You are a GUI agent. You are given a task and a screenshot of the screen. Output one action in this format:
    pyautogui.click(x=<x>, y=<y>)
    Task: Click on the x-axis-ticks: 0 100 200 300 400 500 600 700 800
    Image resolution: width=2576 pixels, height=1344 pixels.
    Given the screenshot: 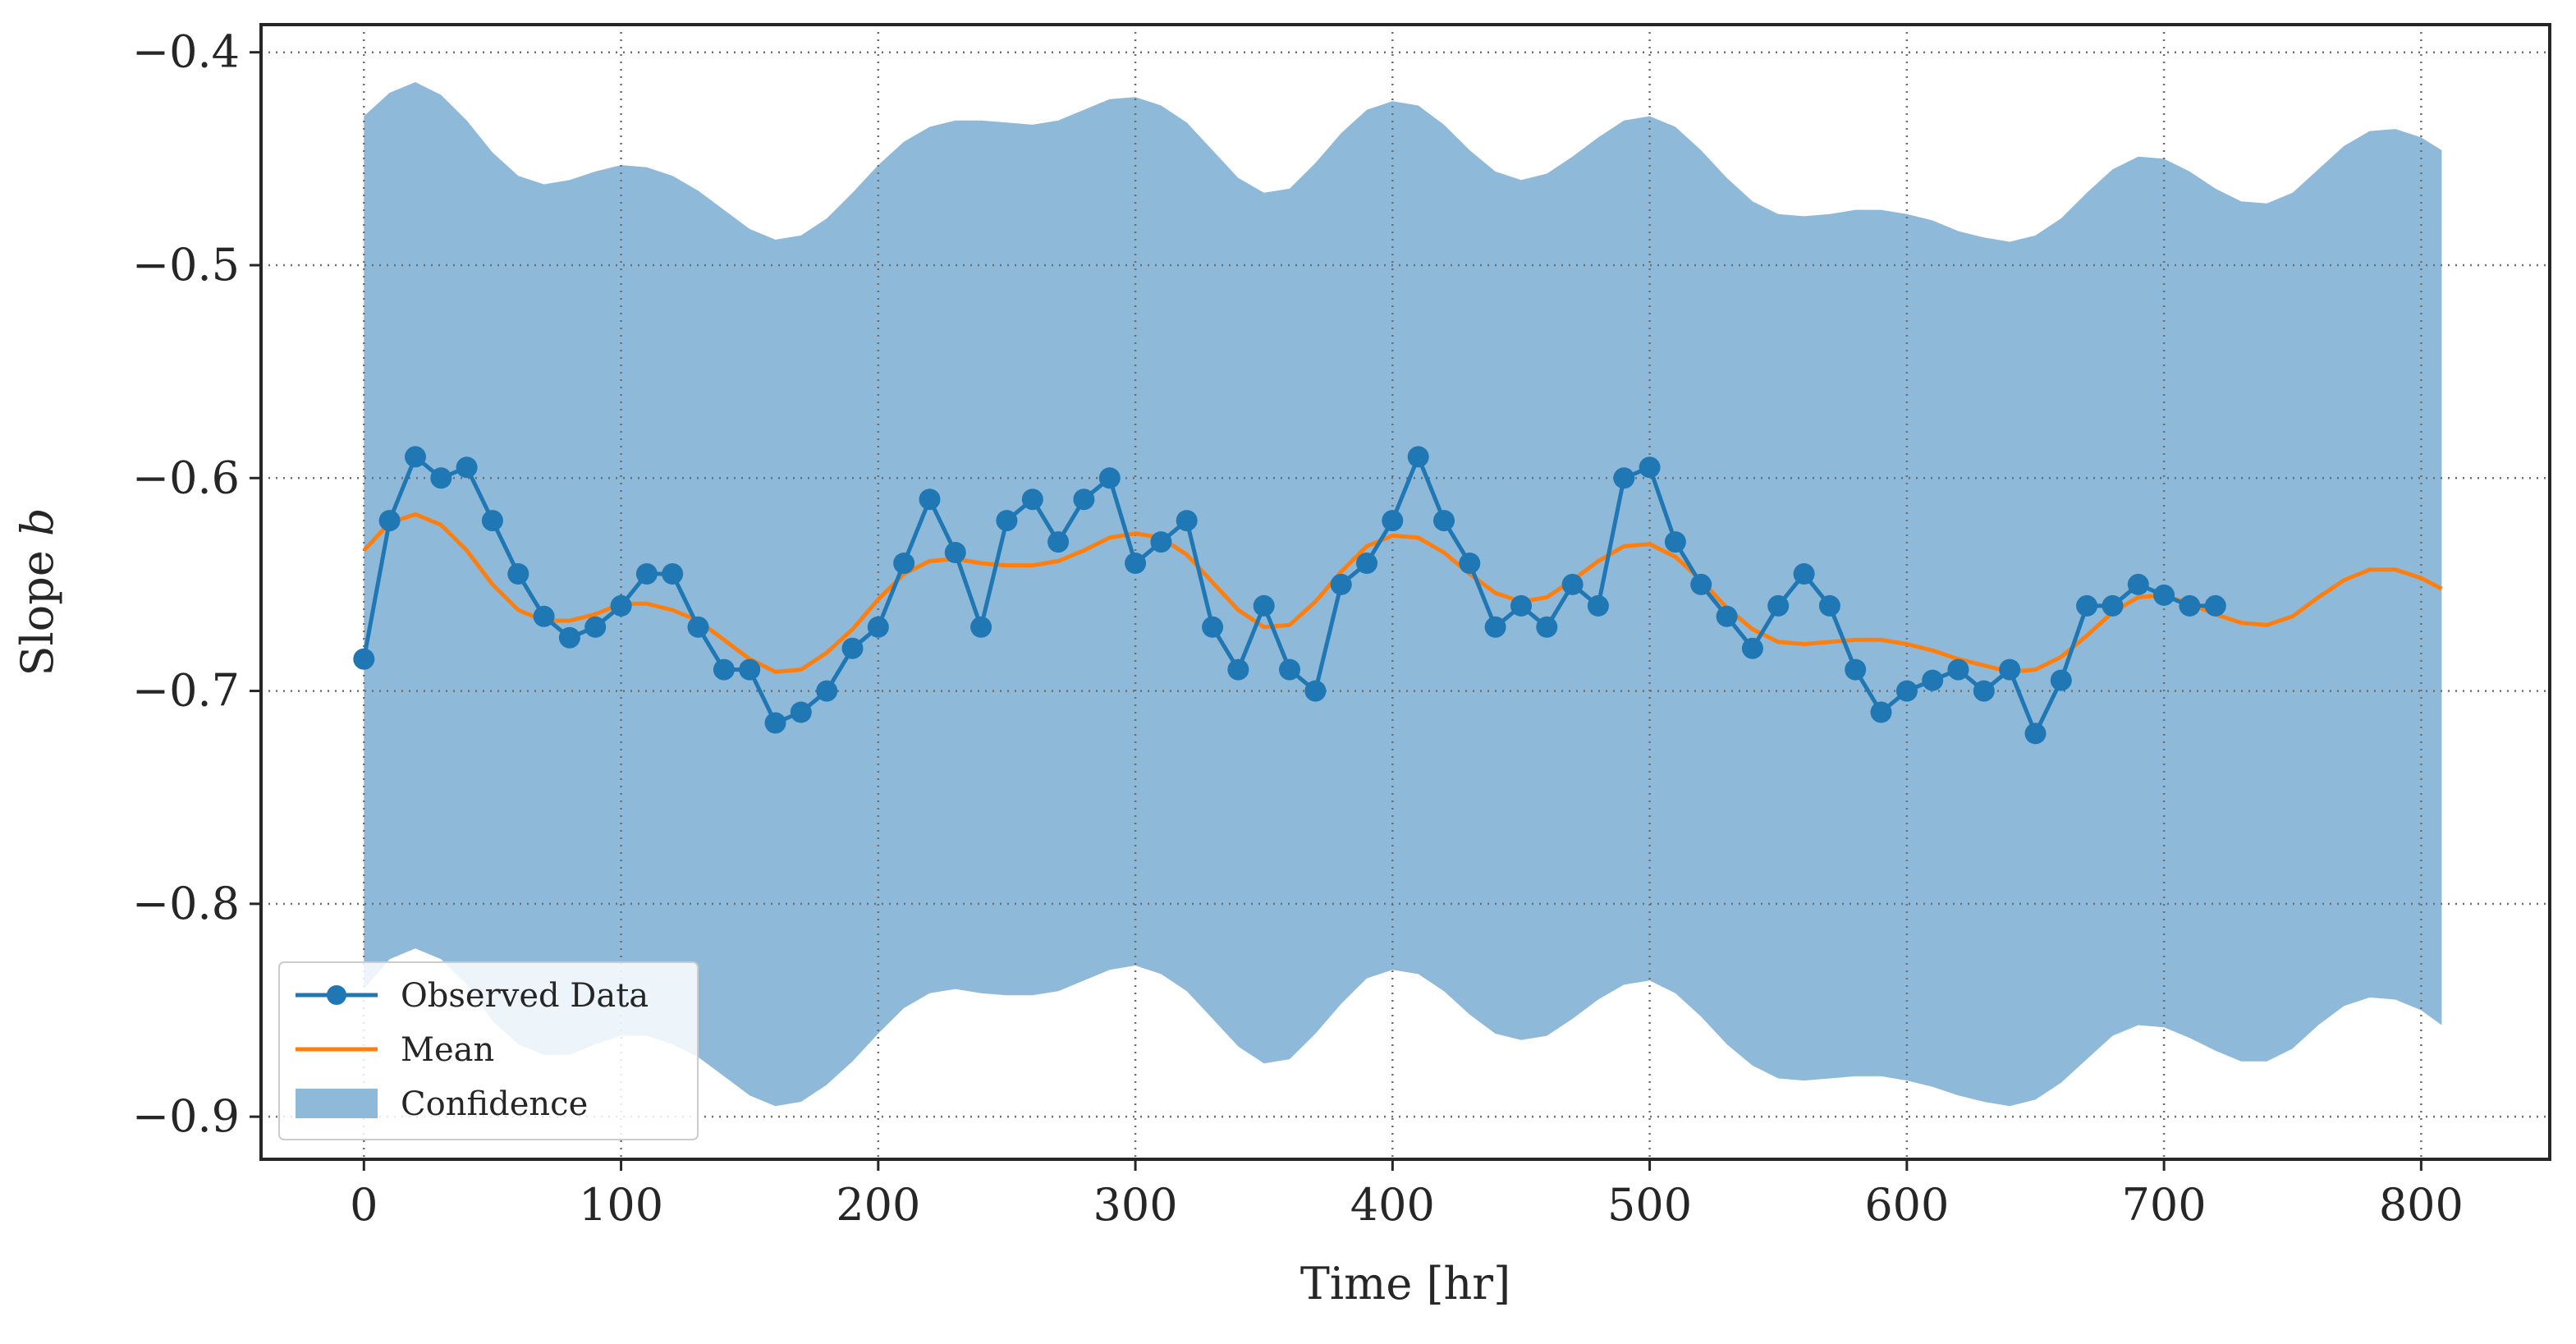 What is the action you would take?
    pyautogui.click(x=1407, y=1195)
    